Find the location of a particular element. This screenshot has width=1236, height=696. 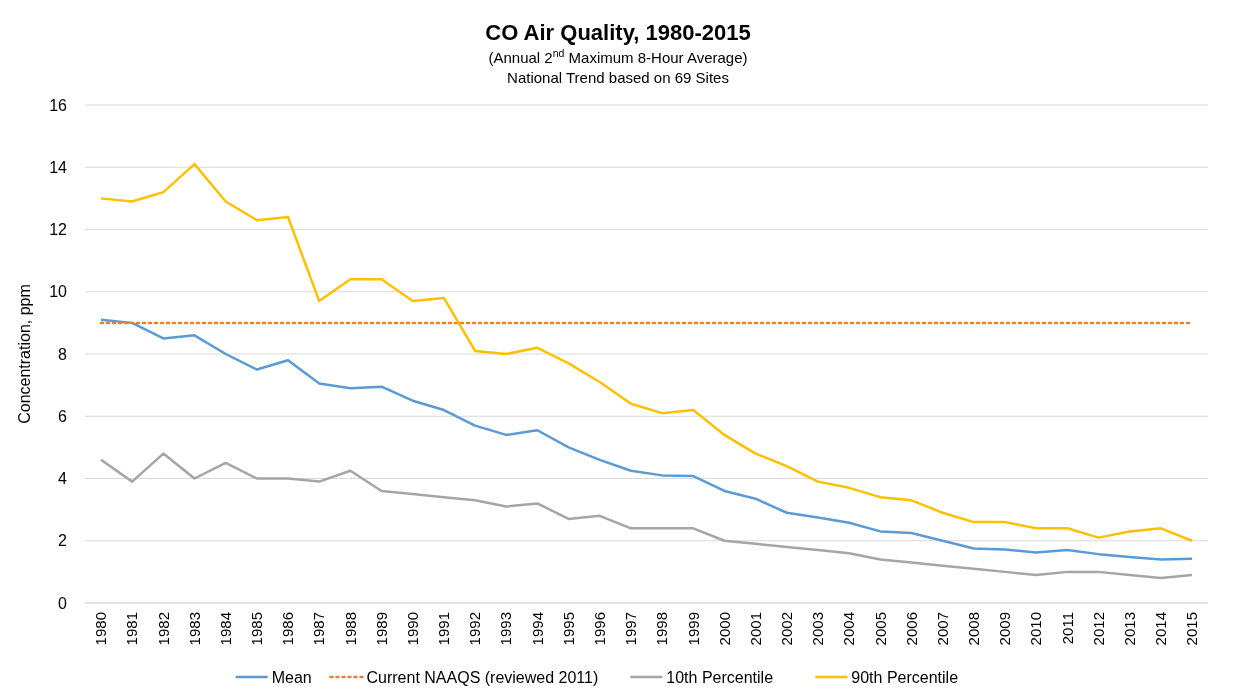

y-tick-label: 10 is located at coordinates (58, 292).